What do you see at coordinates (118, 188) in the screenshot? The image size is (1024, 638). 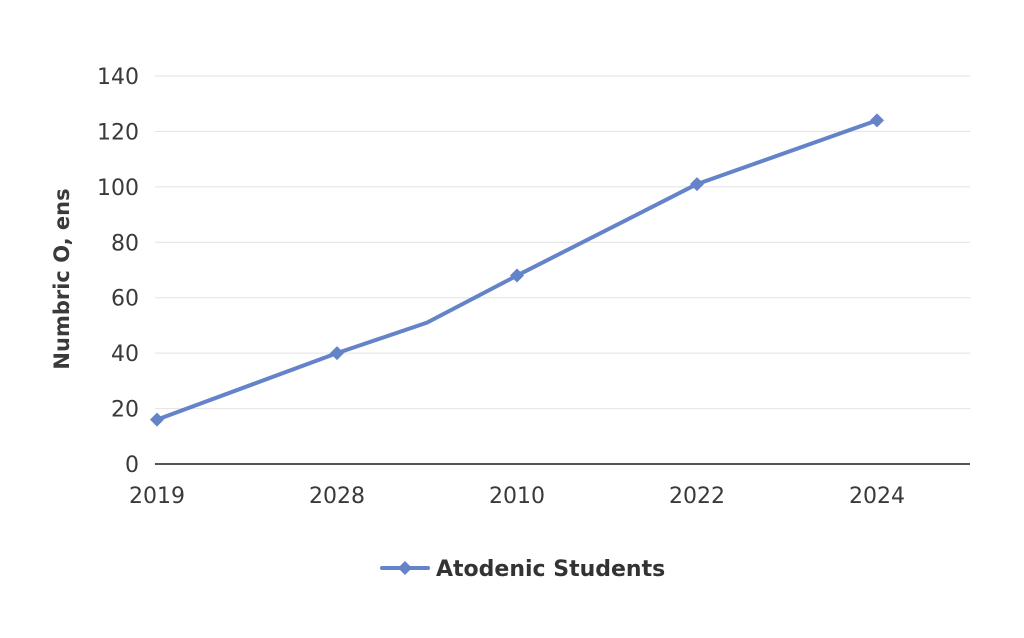 I see `y-tick-label: 100` at bounding box center [118, 188].